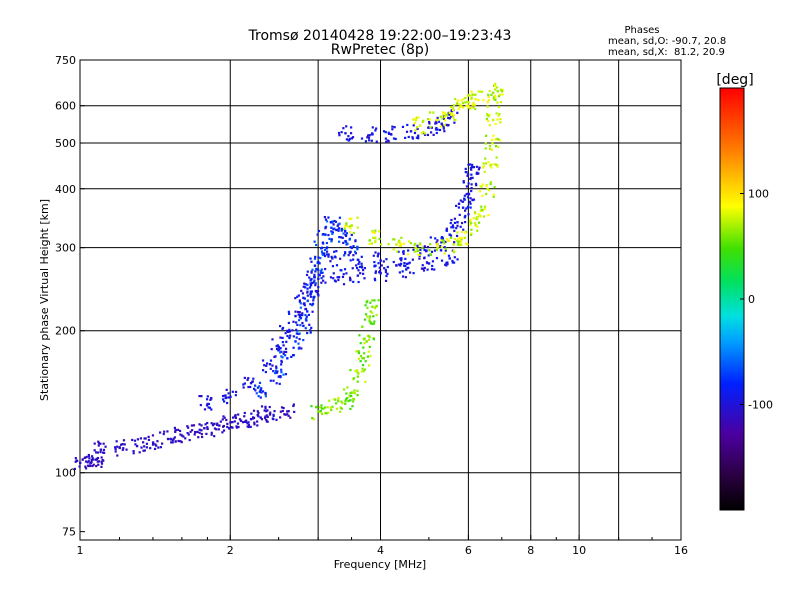  What do you see at coordinates (756, 300) in the screenshot?
I see `colorbar-ticks: 100 0 -100` at bounding box center [756, 300].